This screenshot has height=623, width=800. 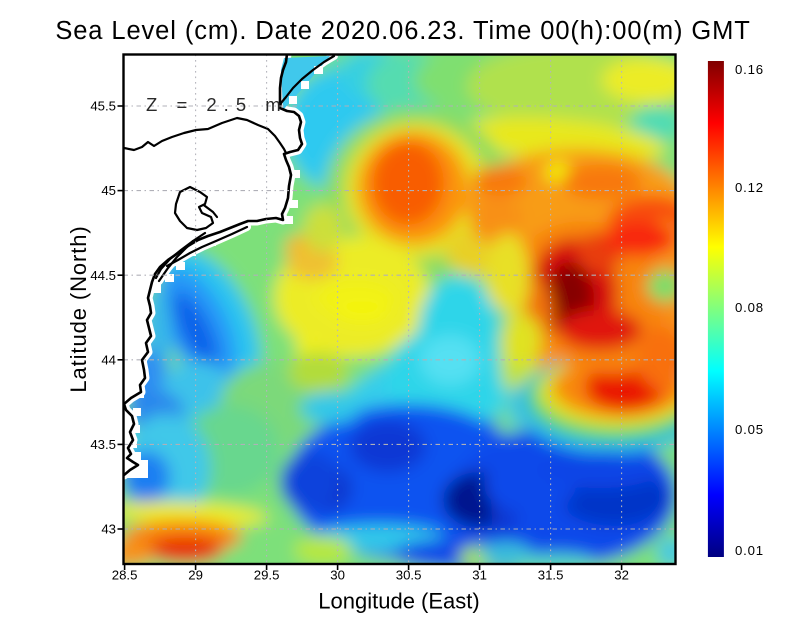 I want to click on svg-text: 0.16, so click(x=749, y=69).